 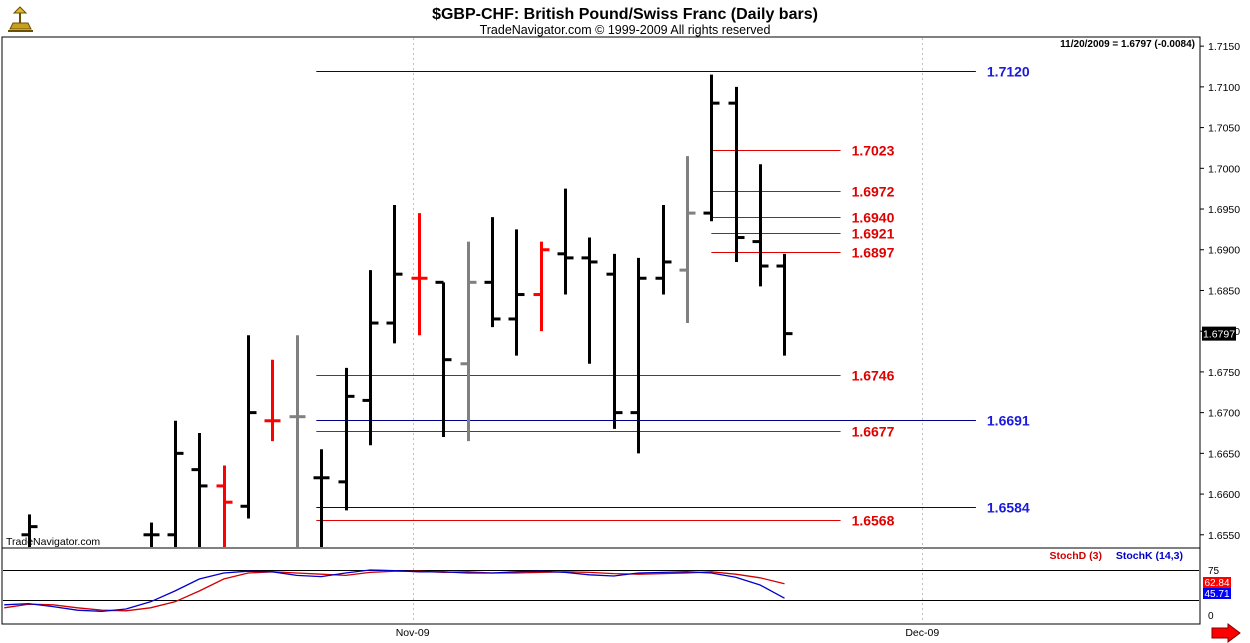 I want to click on price-tick-label: 1.7100, so click(x=1224, y=88).